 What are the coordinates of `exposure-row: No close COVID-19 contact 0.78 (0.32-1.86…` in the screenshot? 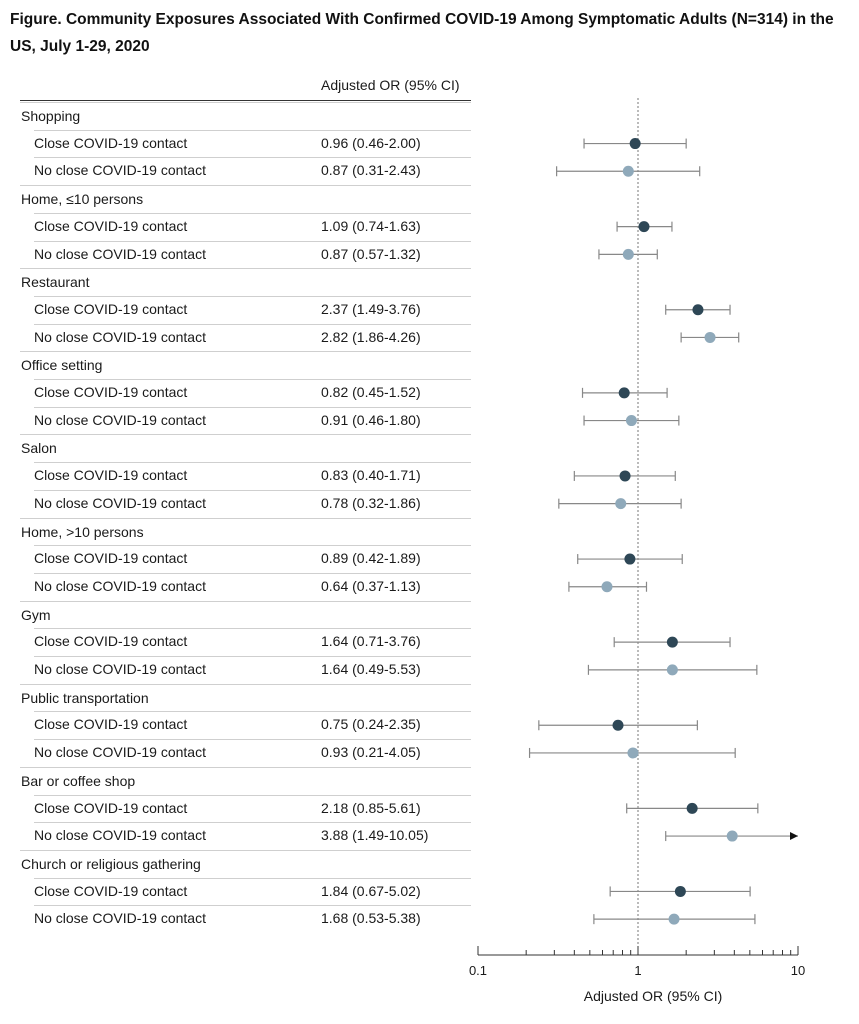 It's located at (245, 503).